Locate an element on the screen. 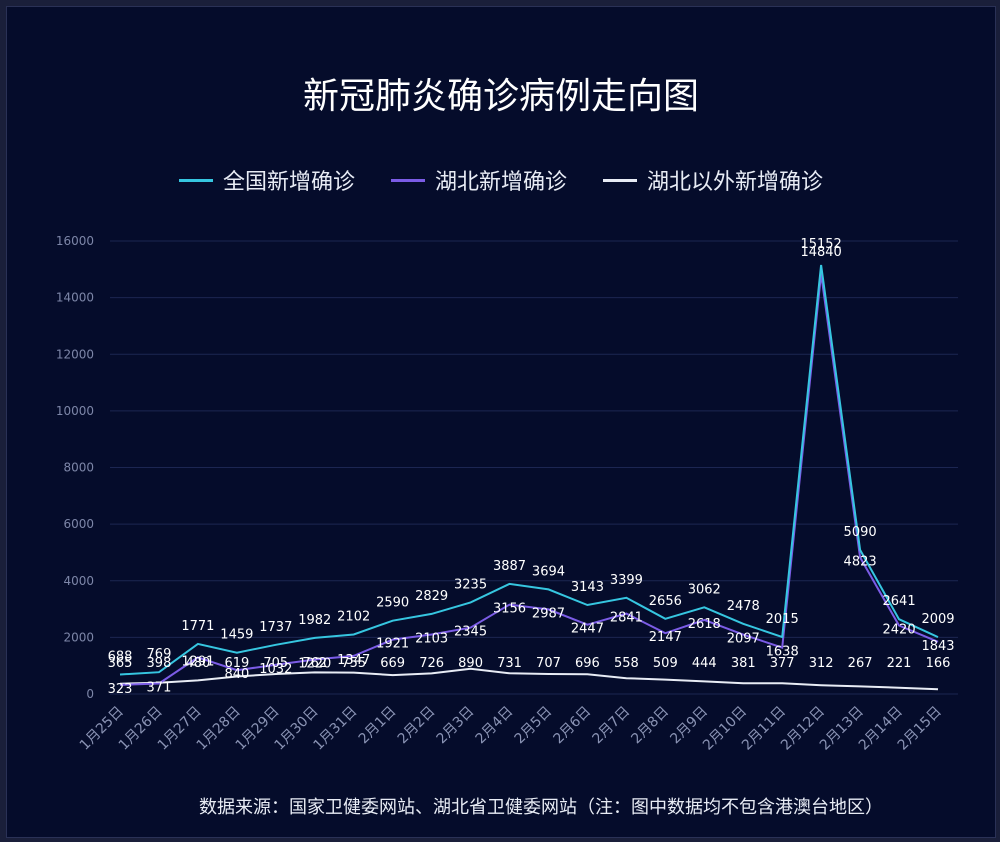 The height and width of the screenshot is (842, 1000). data-label: 2641 is located at coordinates (899, 601).